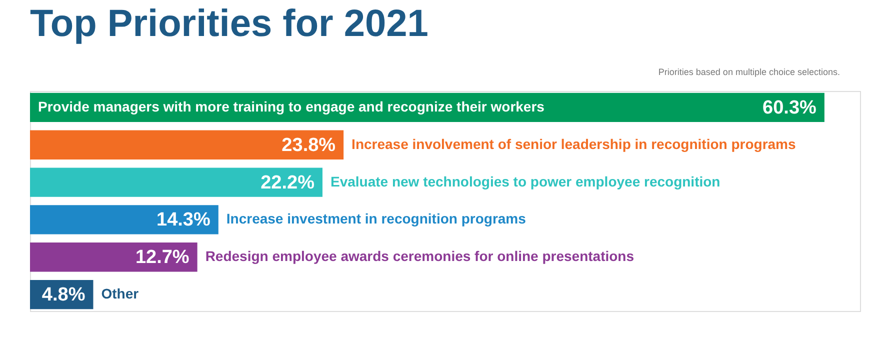  What do you see at coordinates (789, 107) in the screenshot?
I see `data-label: 60.3%` at bounding box center [789, 107].